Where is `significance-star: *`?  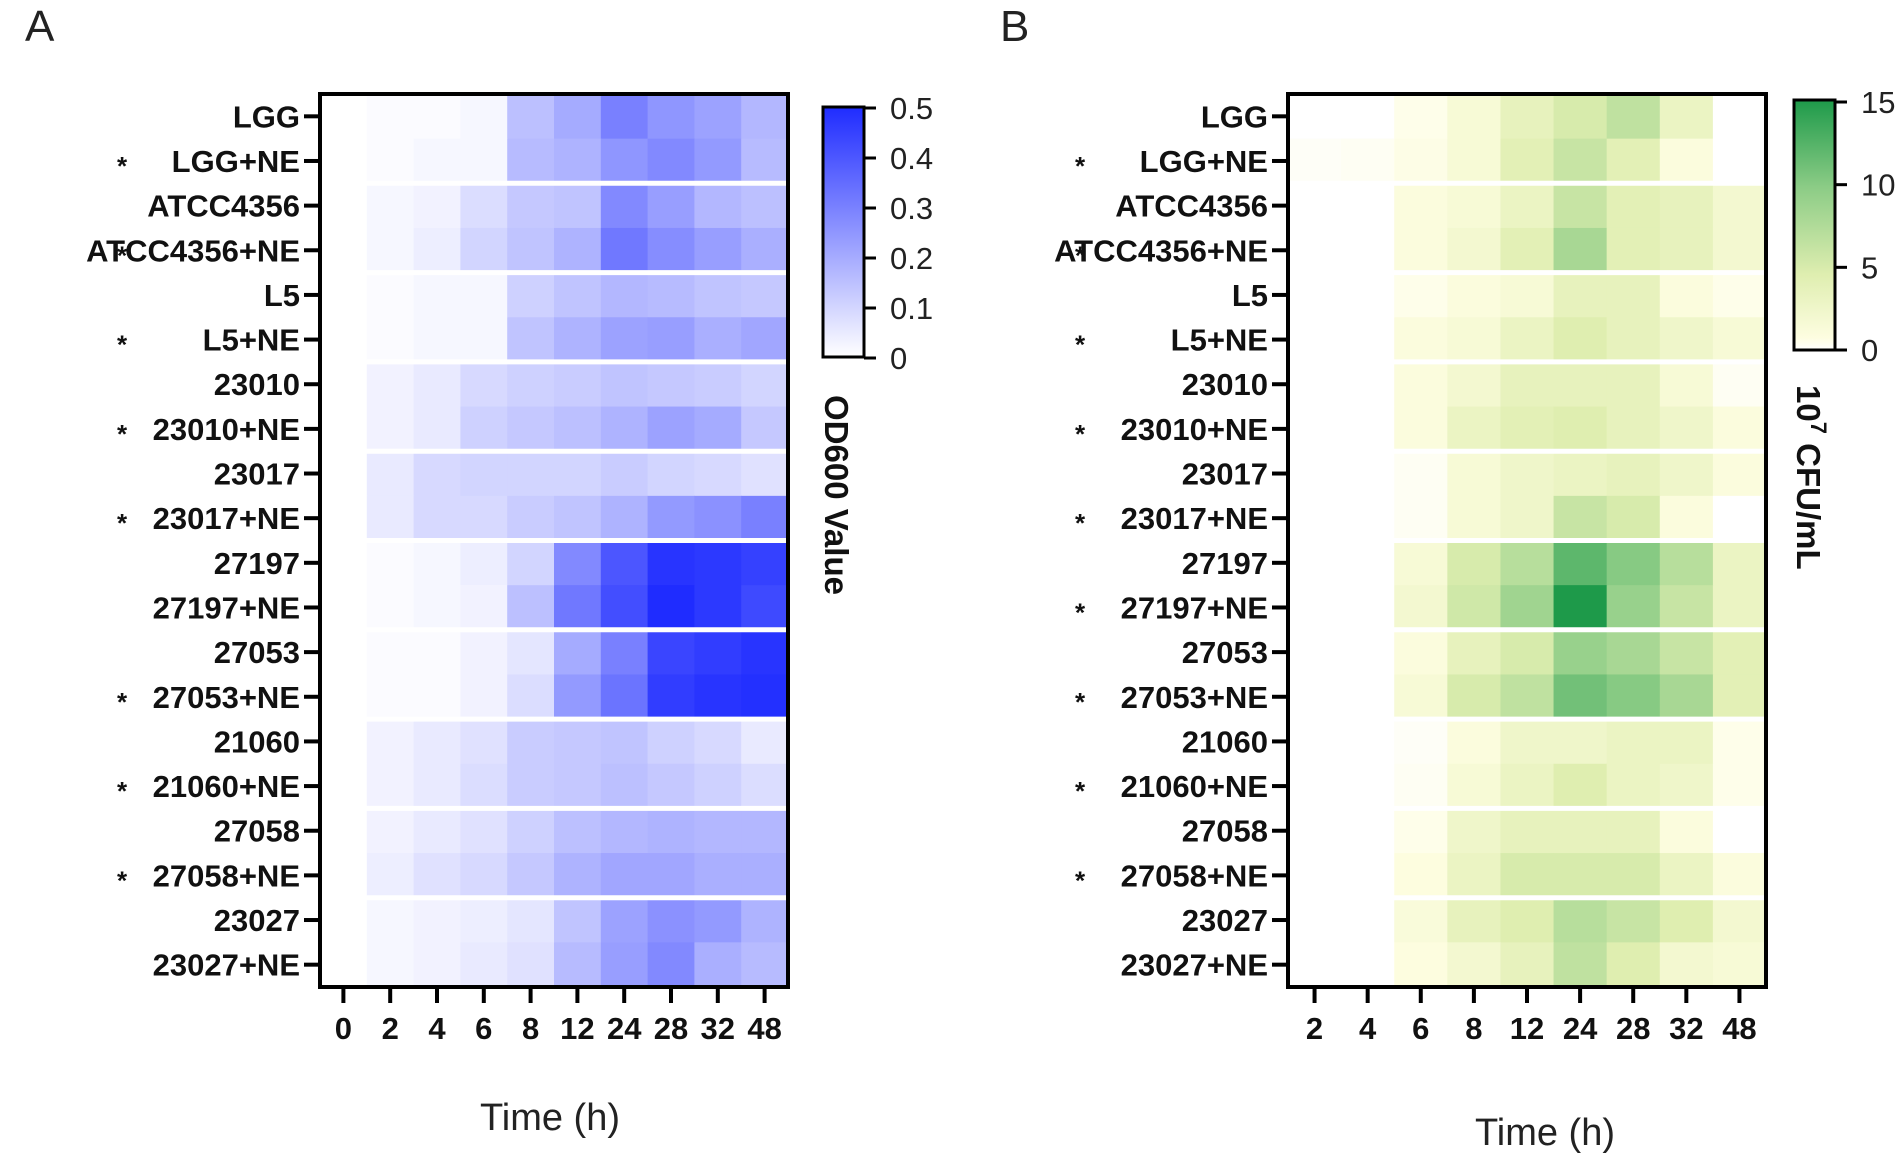
significance-star: * is located at coordinates (122, 880).